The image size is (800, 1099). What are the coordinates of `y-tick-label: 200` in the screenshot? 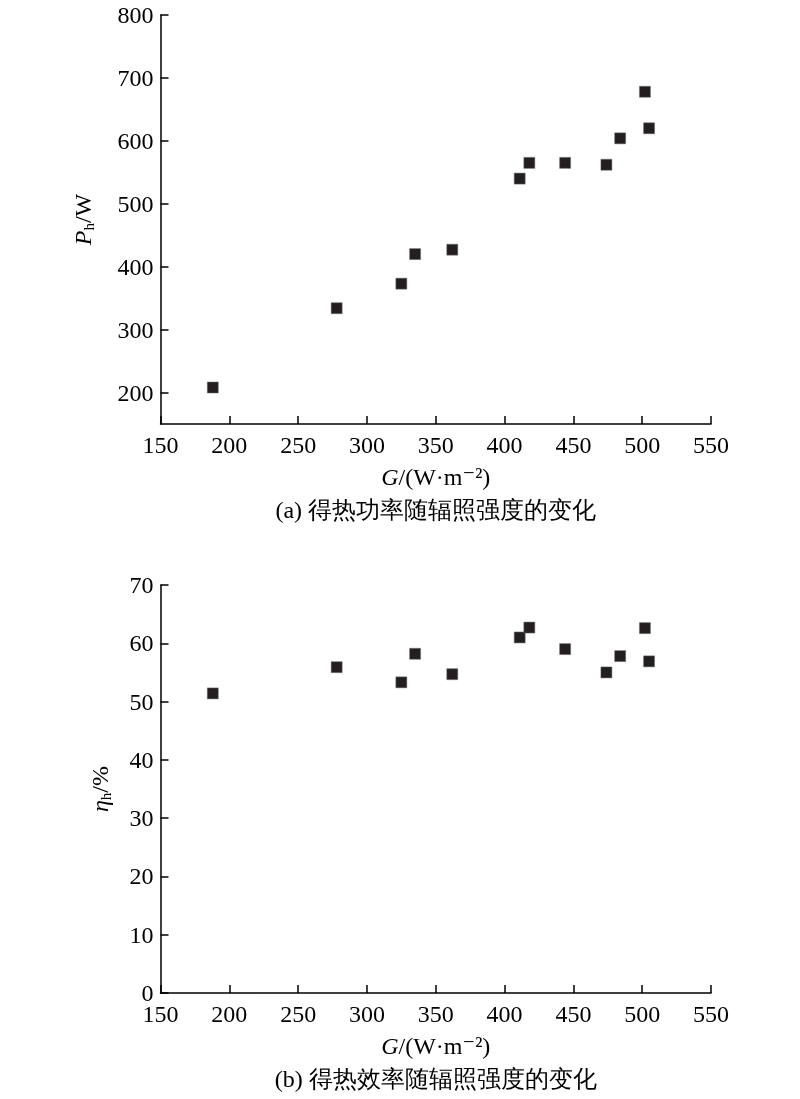 It's located at (135, 392).